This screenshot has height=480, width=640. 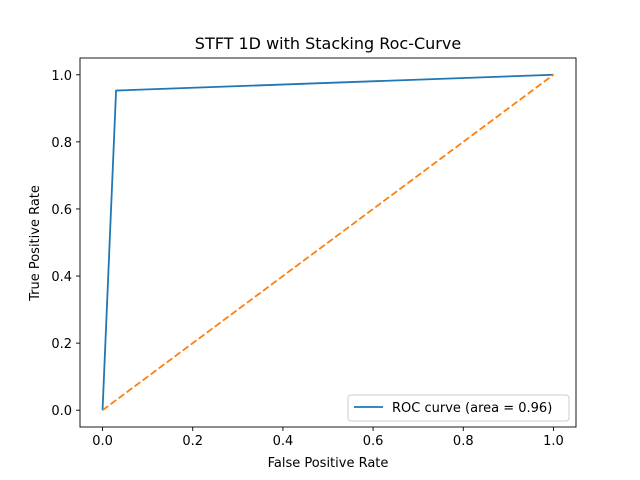 What do you see at coordinates (328, 43) in the screenshot?
I see `chart-title: STFT 1D with Stacking Roc-Curve` at bounding box center [328, 43].